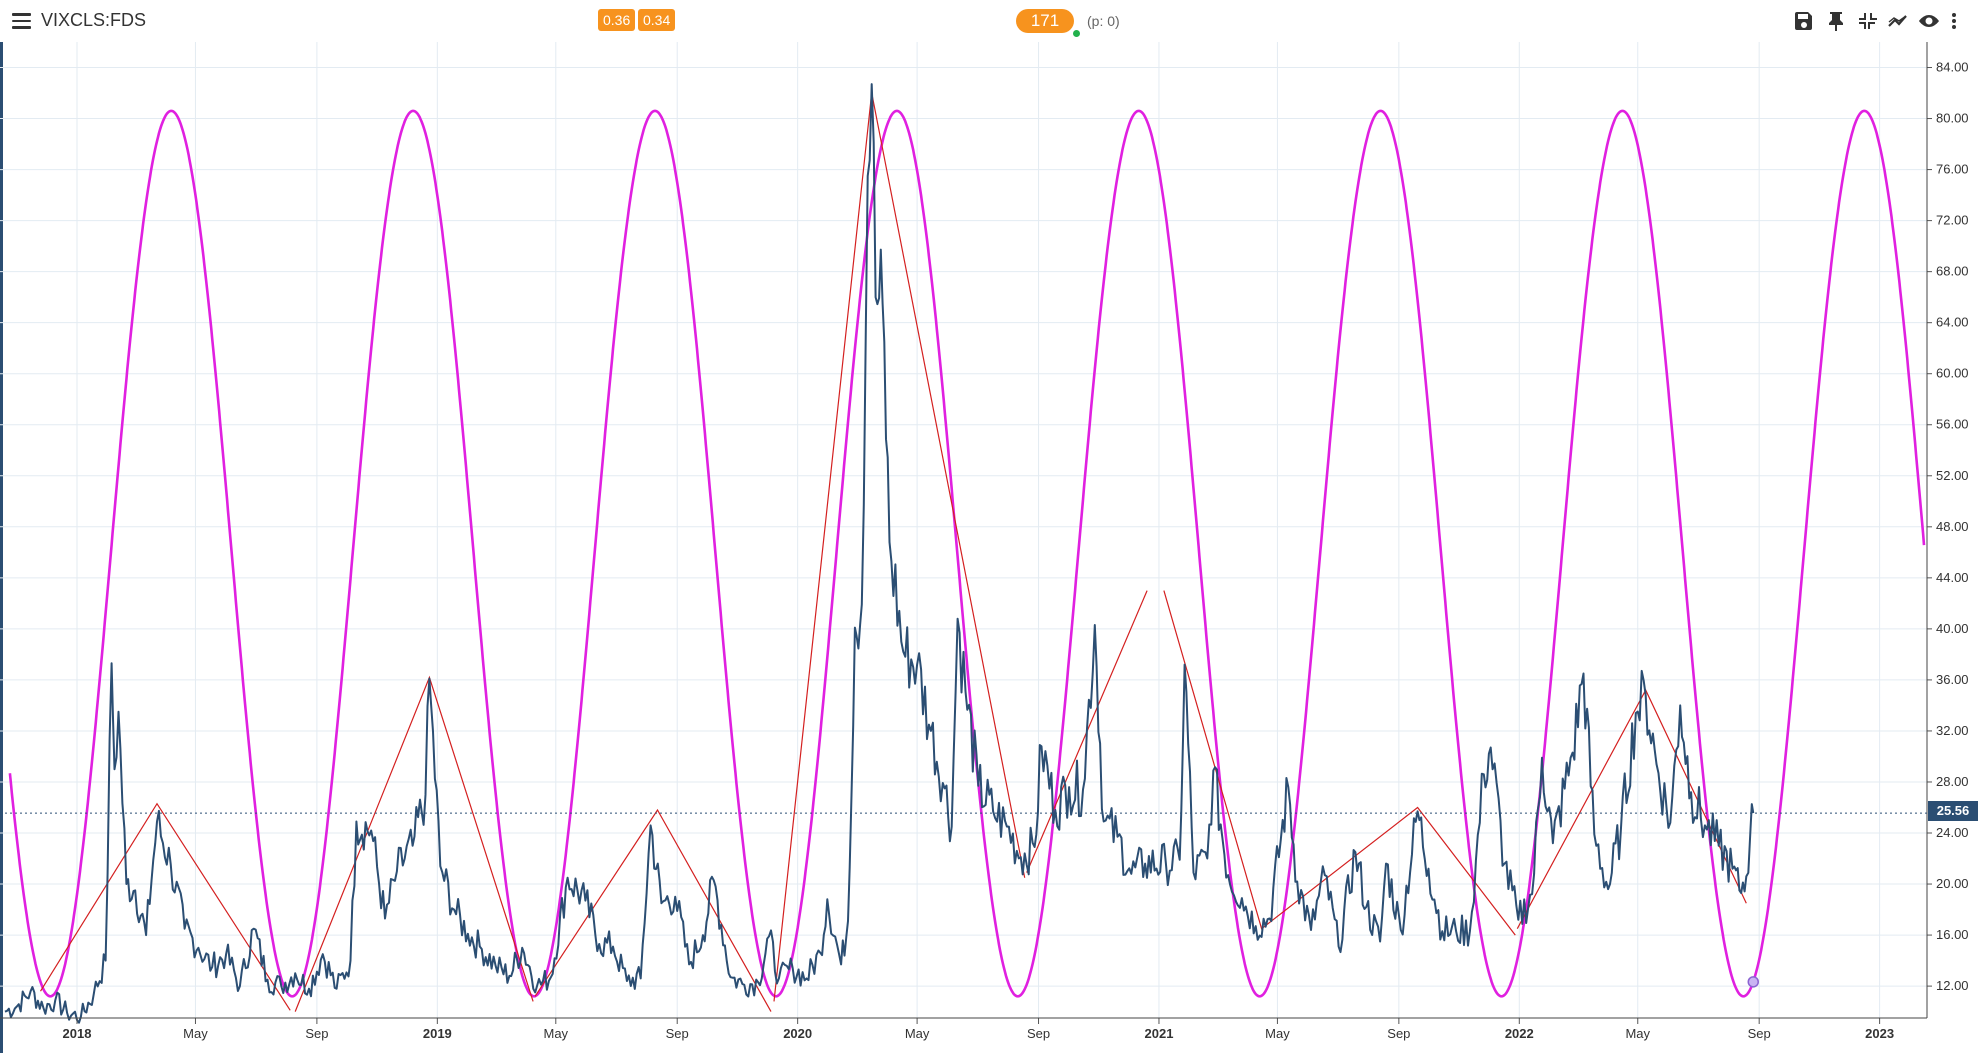 The image size is (1978, 1053). I want to click on y-tick-label: 16.00, so click(1952, 934).